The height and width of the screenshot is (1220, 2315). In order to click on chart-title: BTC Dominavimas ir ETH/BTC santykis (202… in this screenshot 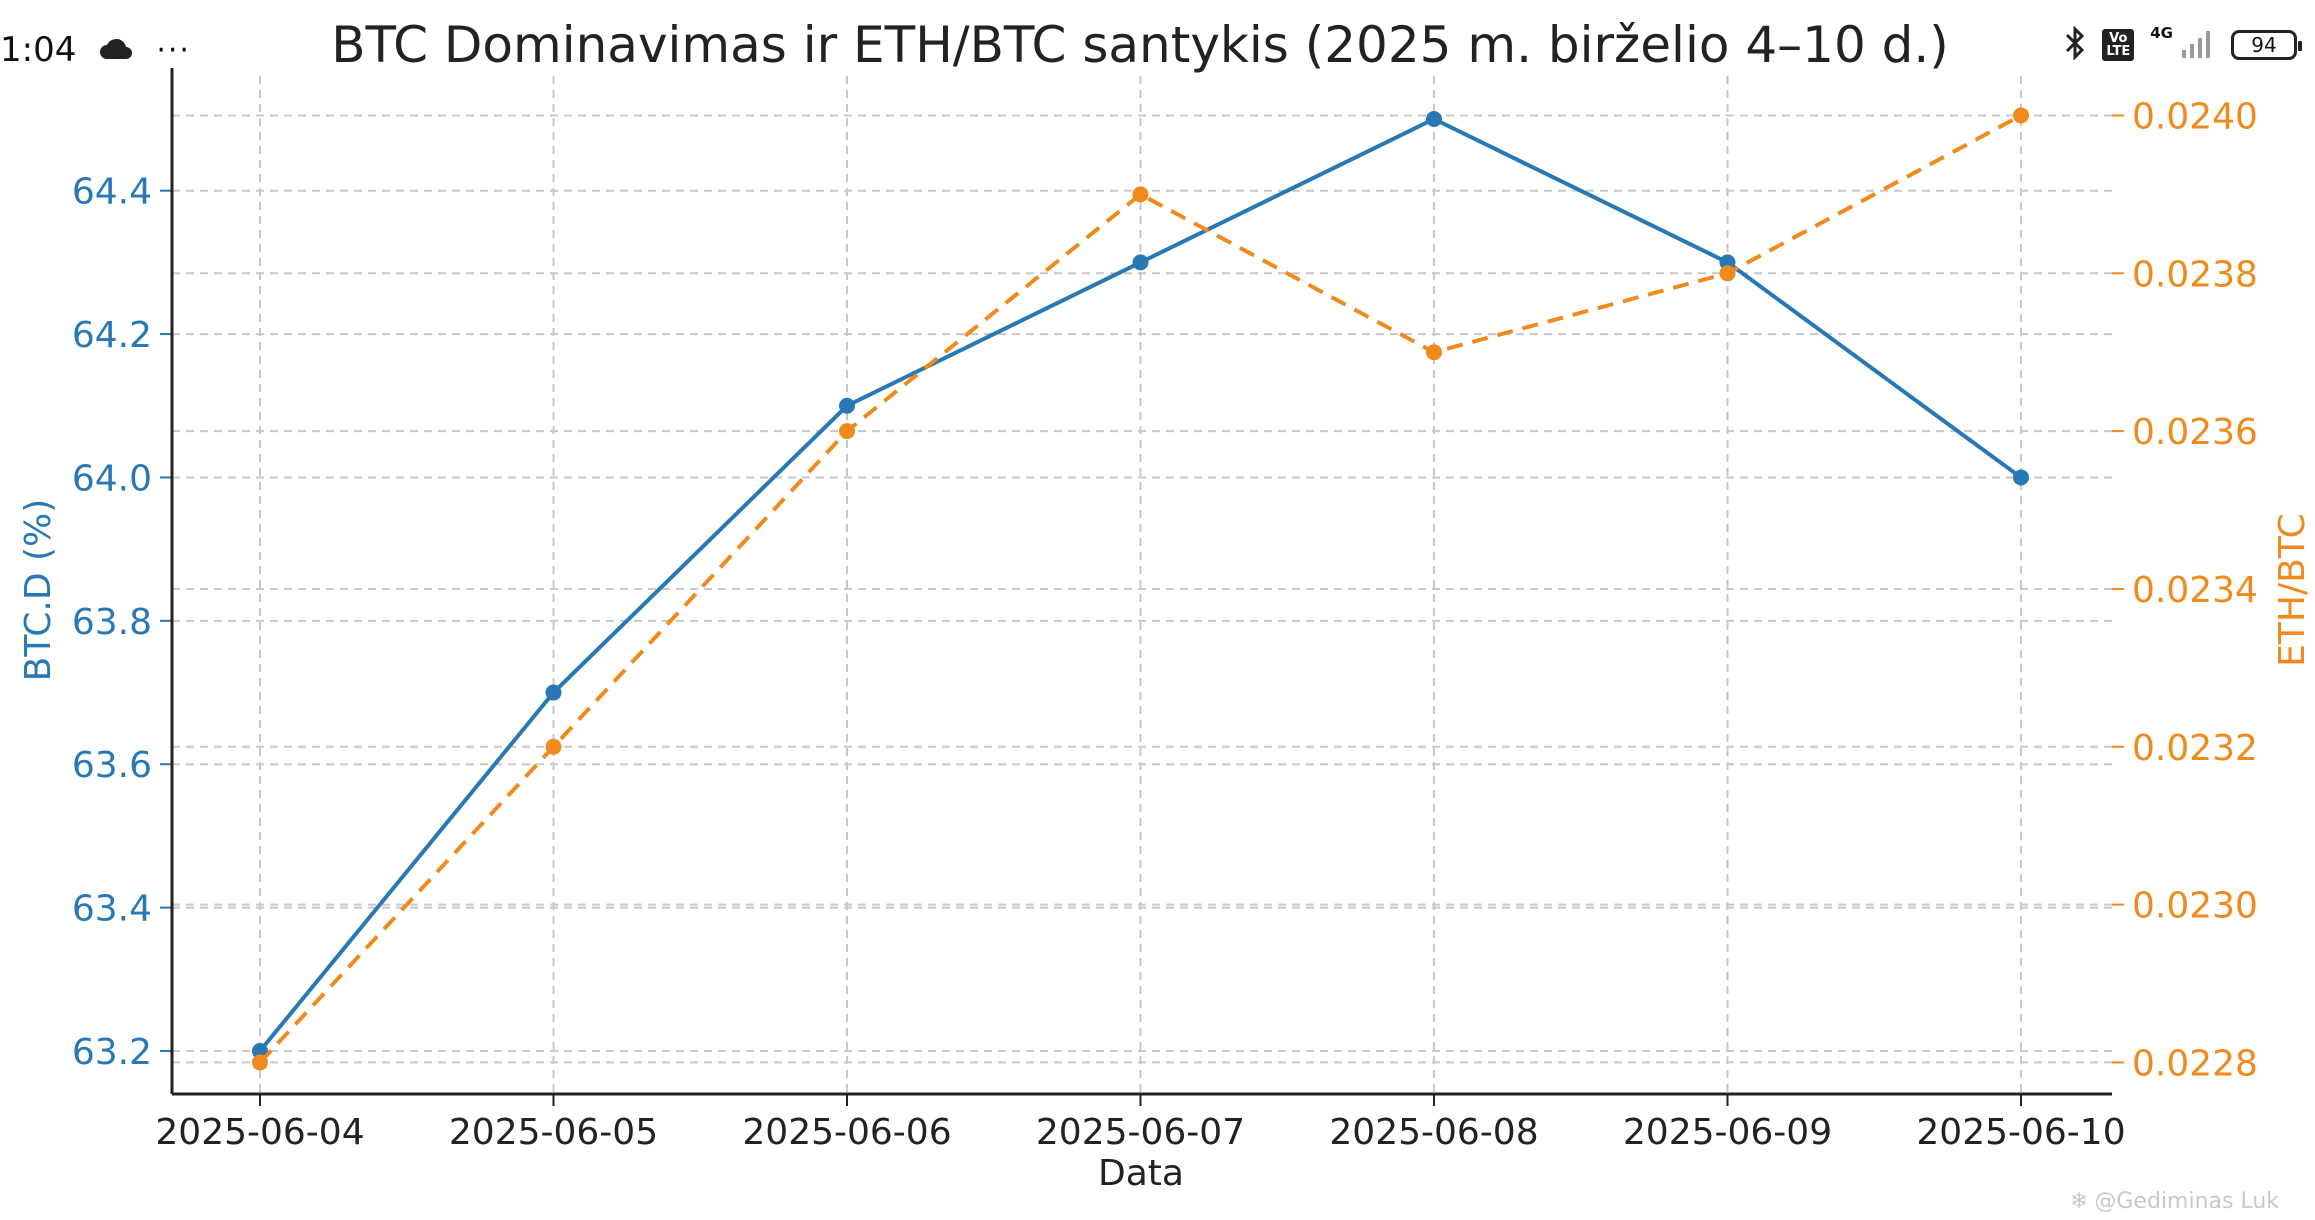, I will do `click(1140, 45)`.